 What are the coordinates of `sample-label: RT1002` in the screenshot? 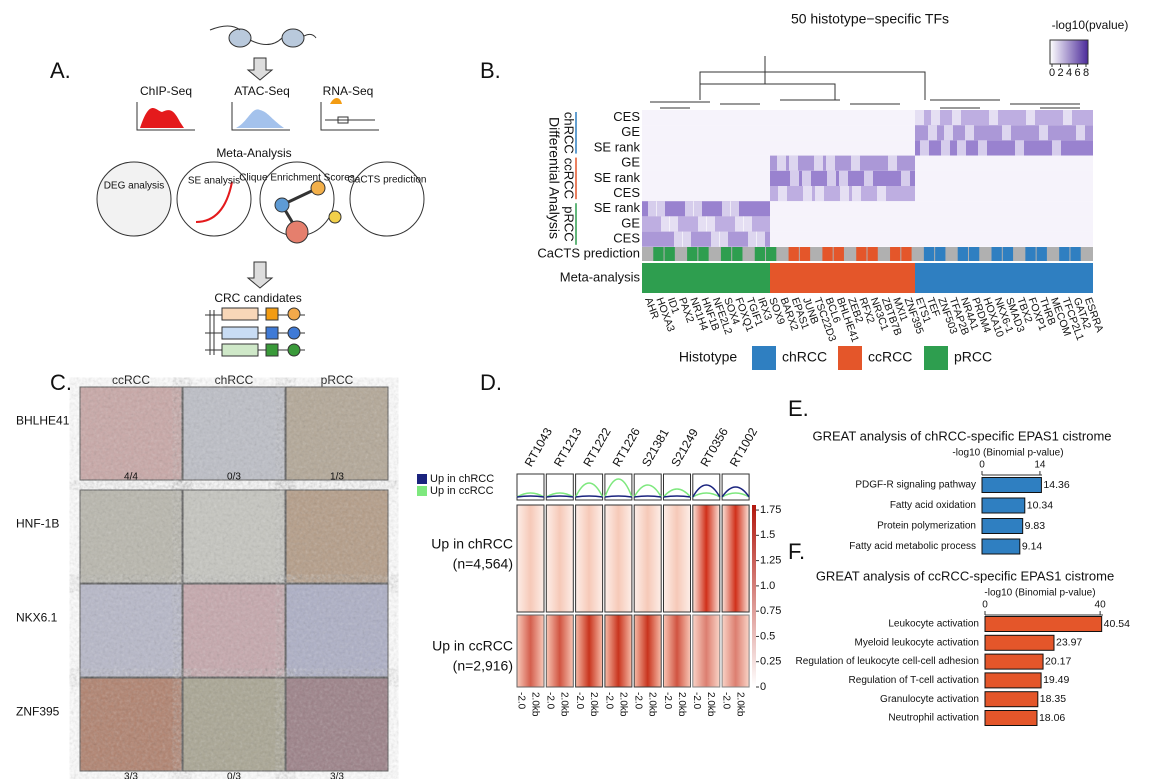 It's located at (744, 447).